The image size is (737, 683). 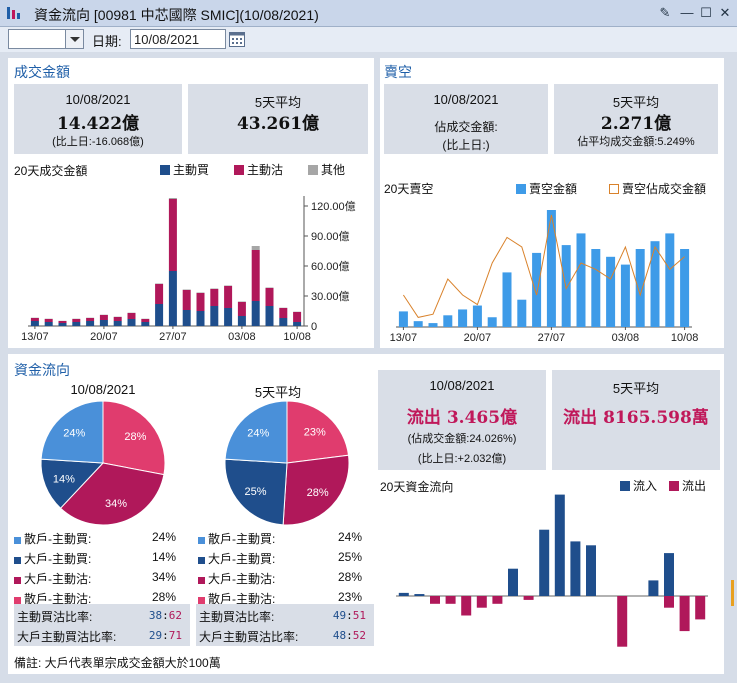 I want to click on flow-today-line2: (比上日:+2.032億), so click(x=462, y=459).